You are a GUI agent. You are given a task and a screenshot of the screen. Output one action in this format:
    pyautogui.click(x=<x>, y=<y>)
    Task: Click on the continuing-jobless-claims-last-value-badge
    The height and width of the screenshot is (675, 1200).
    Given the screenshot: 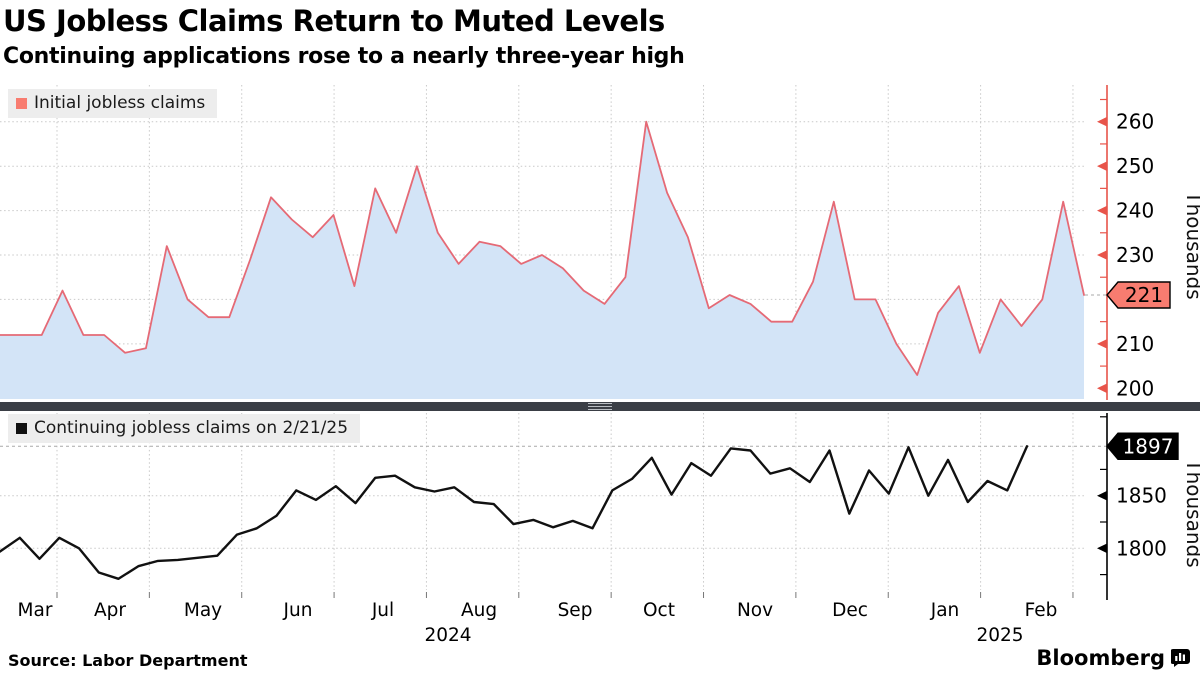 What is the action you would take?
    pyautogui.click(x=1142, y=446)
    